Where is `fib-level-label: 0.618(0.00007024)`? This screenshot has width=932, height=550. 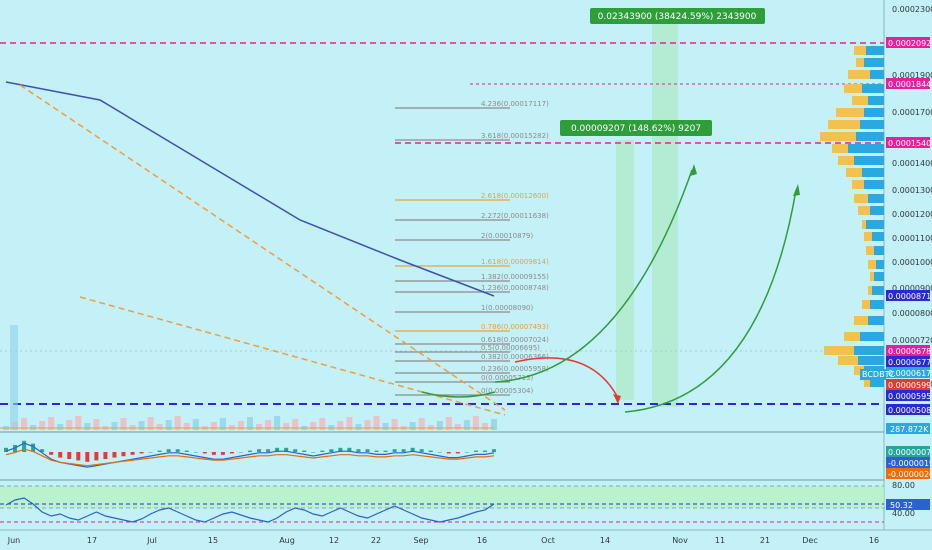 fib-level-label: 0.618(0.00007024) is located at coordinates (515, 340).